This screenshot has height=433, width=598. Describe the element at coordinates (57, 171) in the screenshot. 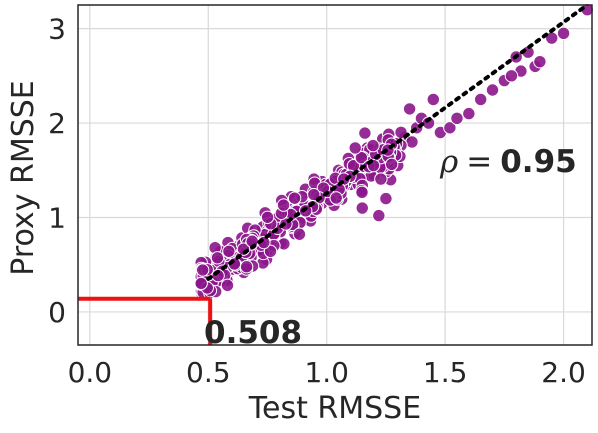

I see `y-tick-labels: 0 1 2 3` at that location.